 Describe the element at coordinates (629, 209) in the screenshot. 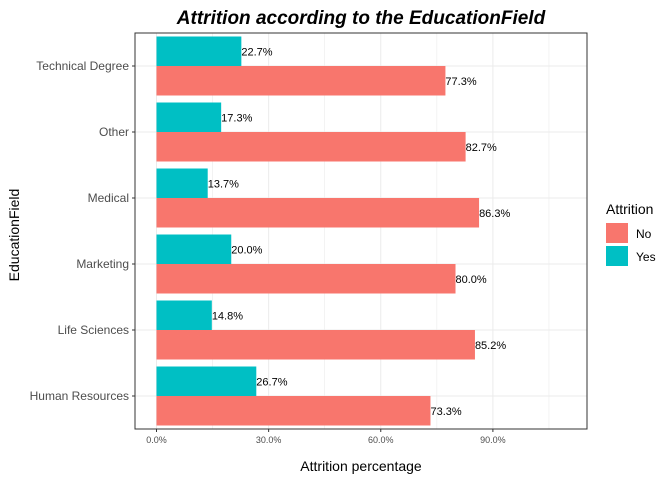

I see `legend-title: Attrition` at that location.